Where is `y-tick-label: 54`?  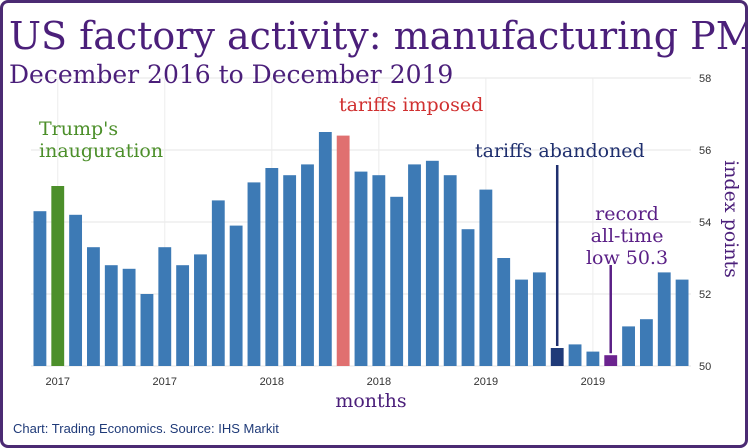
y-tick-label: 54 is located at coordinates (705, 223).